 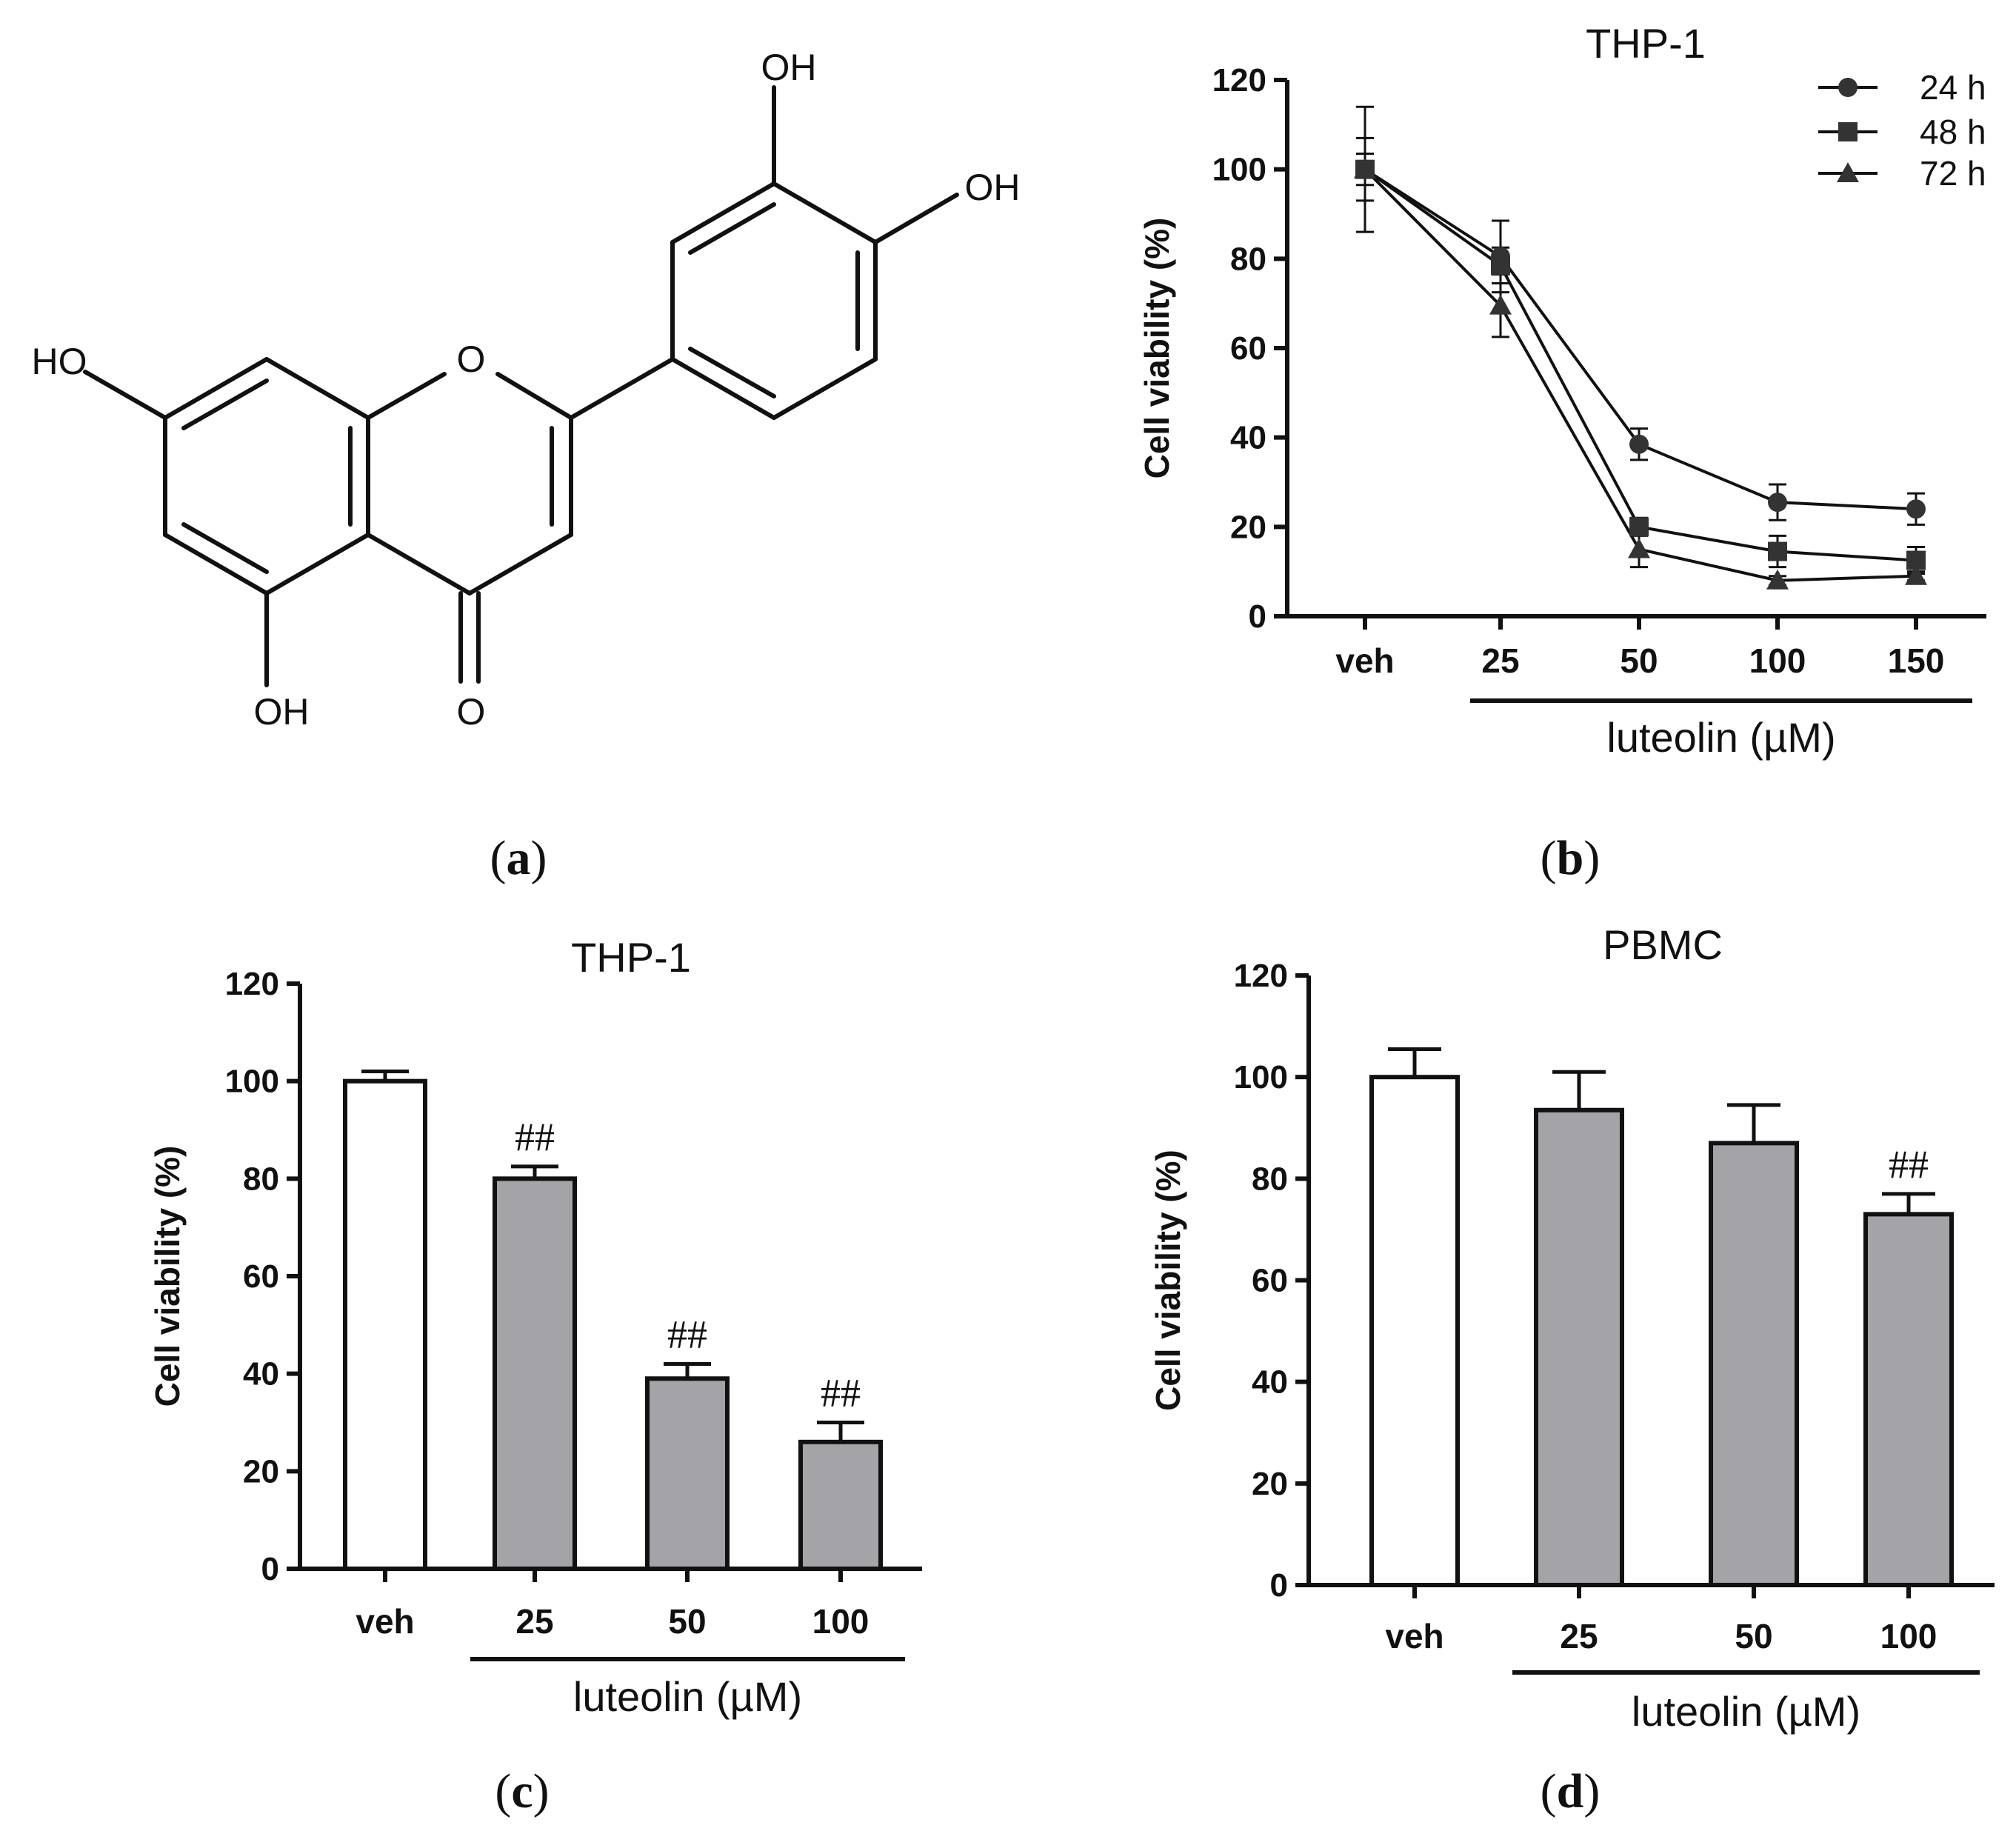 I want to click on line-series-circle, so click(x=1640, y=339).